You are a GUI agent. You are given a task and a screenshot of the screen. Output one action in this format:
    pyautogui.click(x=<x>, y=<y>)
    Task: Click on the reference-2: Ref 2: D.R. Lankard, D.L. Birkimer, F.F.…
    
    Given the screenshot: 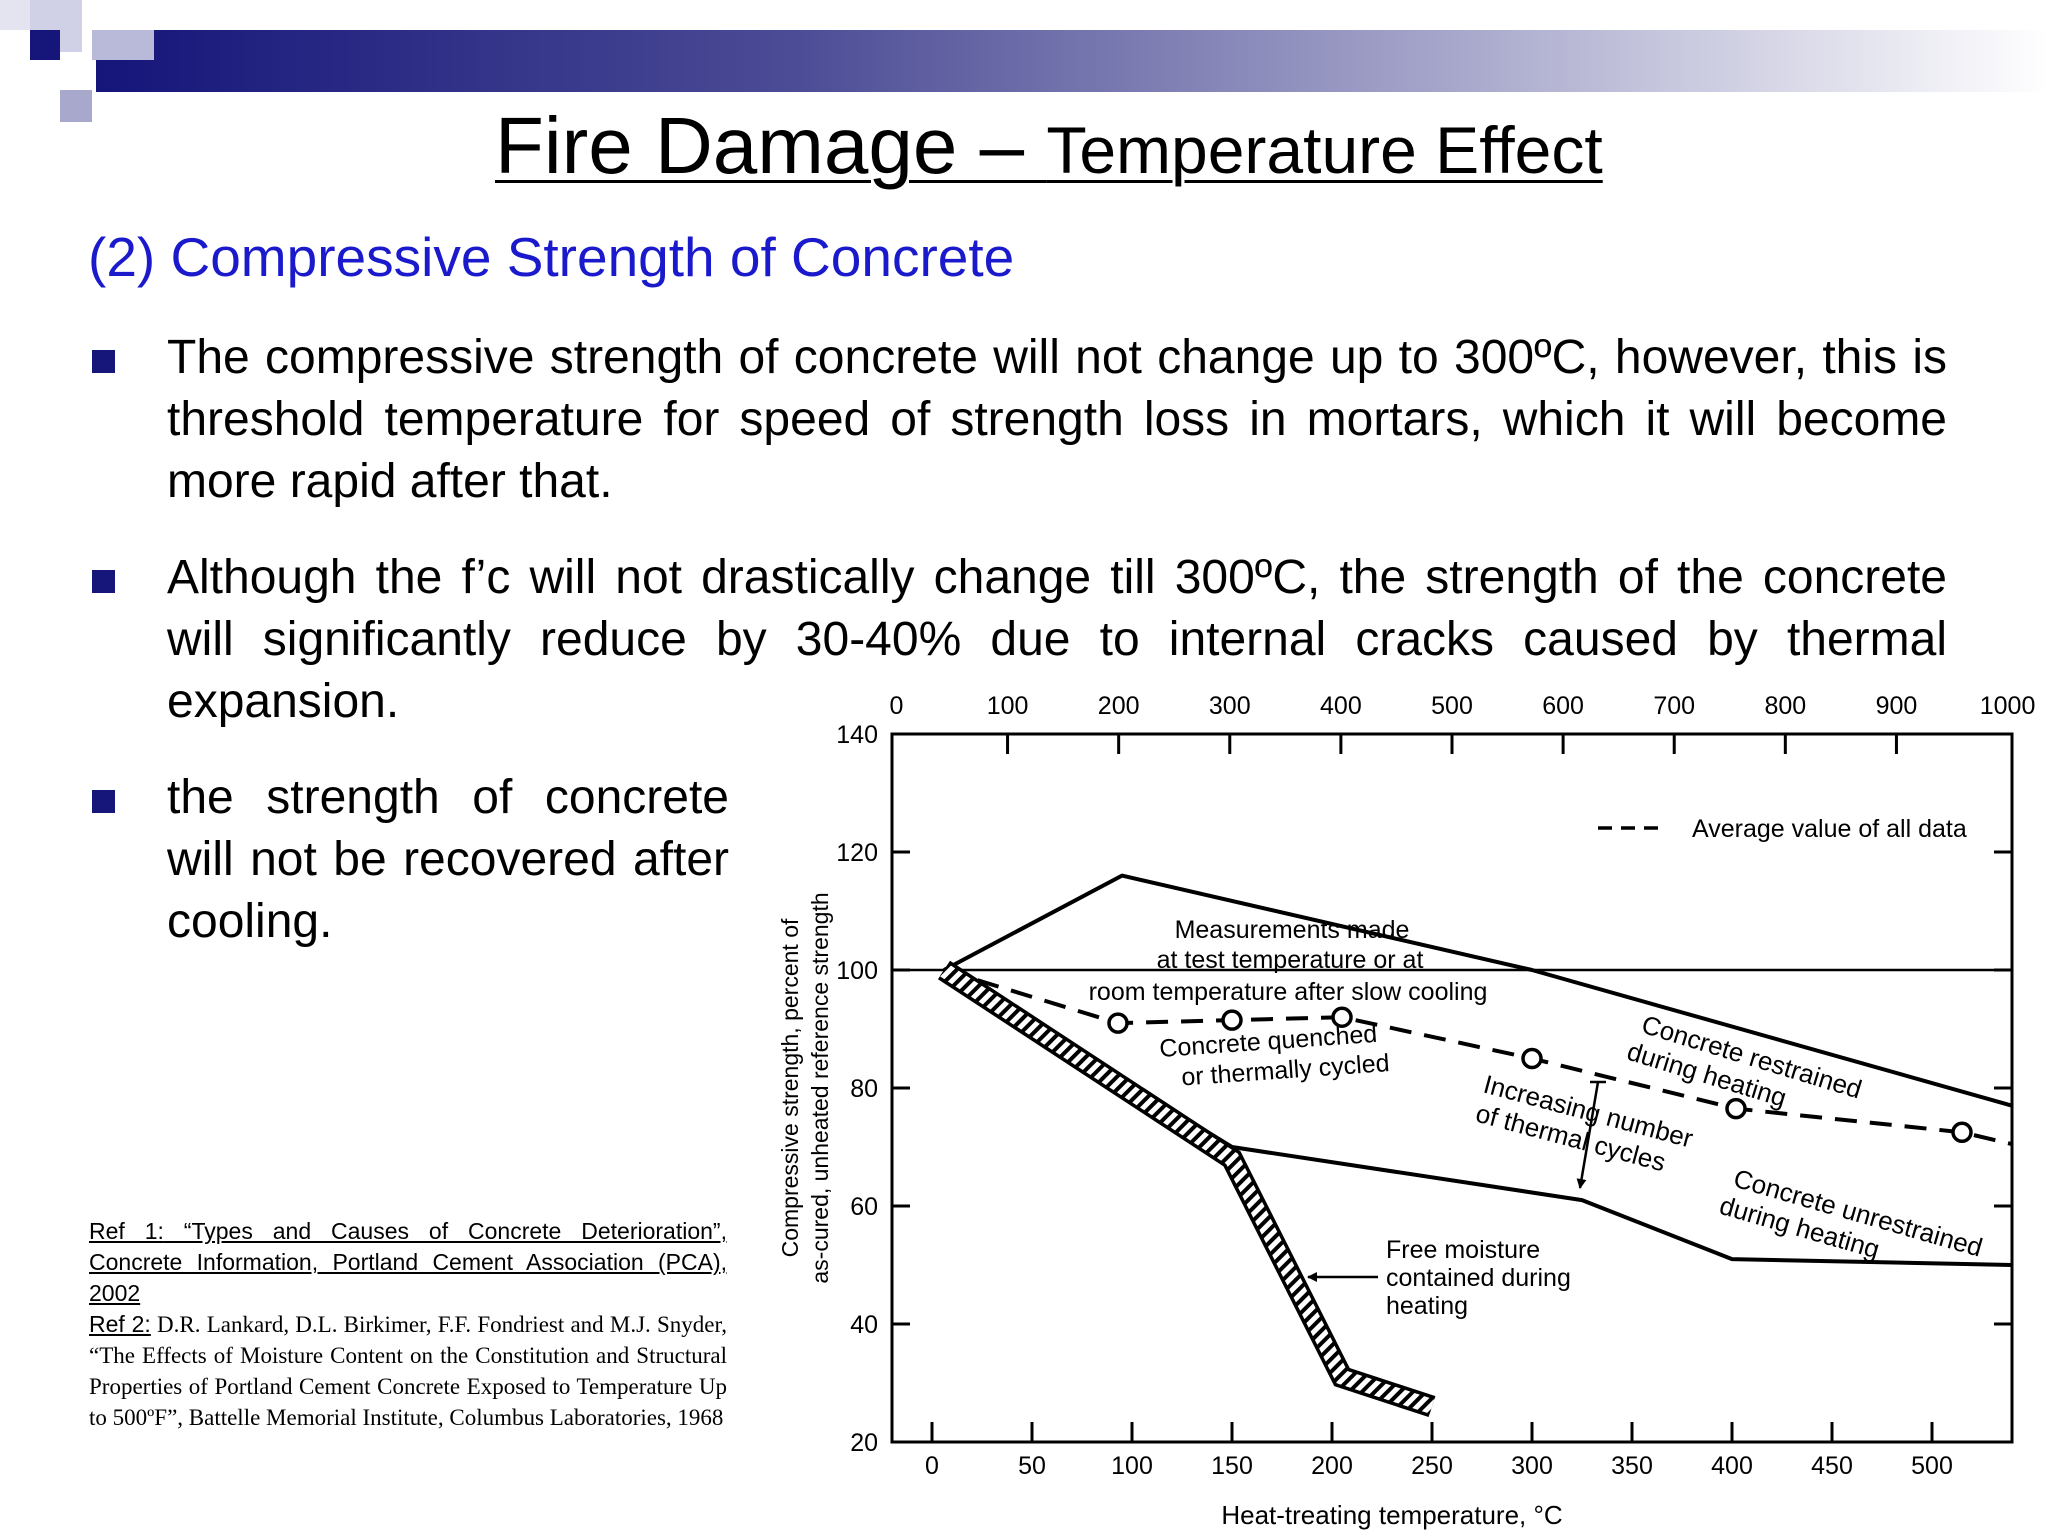 What is the action you would take?
    pyautogui.click(x=408, y=1371)
    